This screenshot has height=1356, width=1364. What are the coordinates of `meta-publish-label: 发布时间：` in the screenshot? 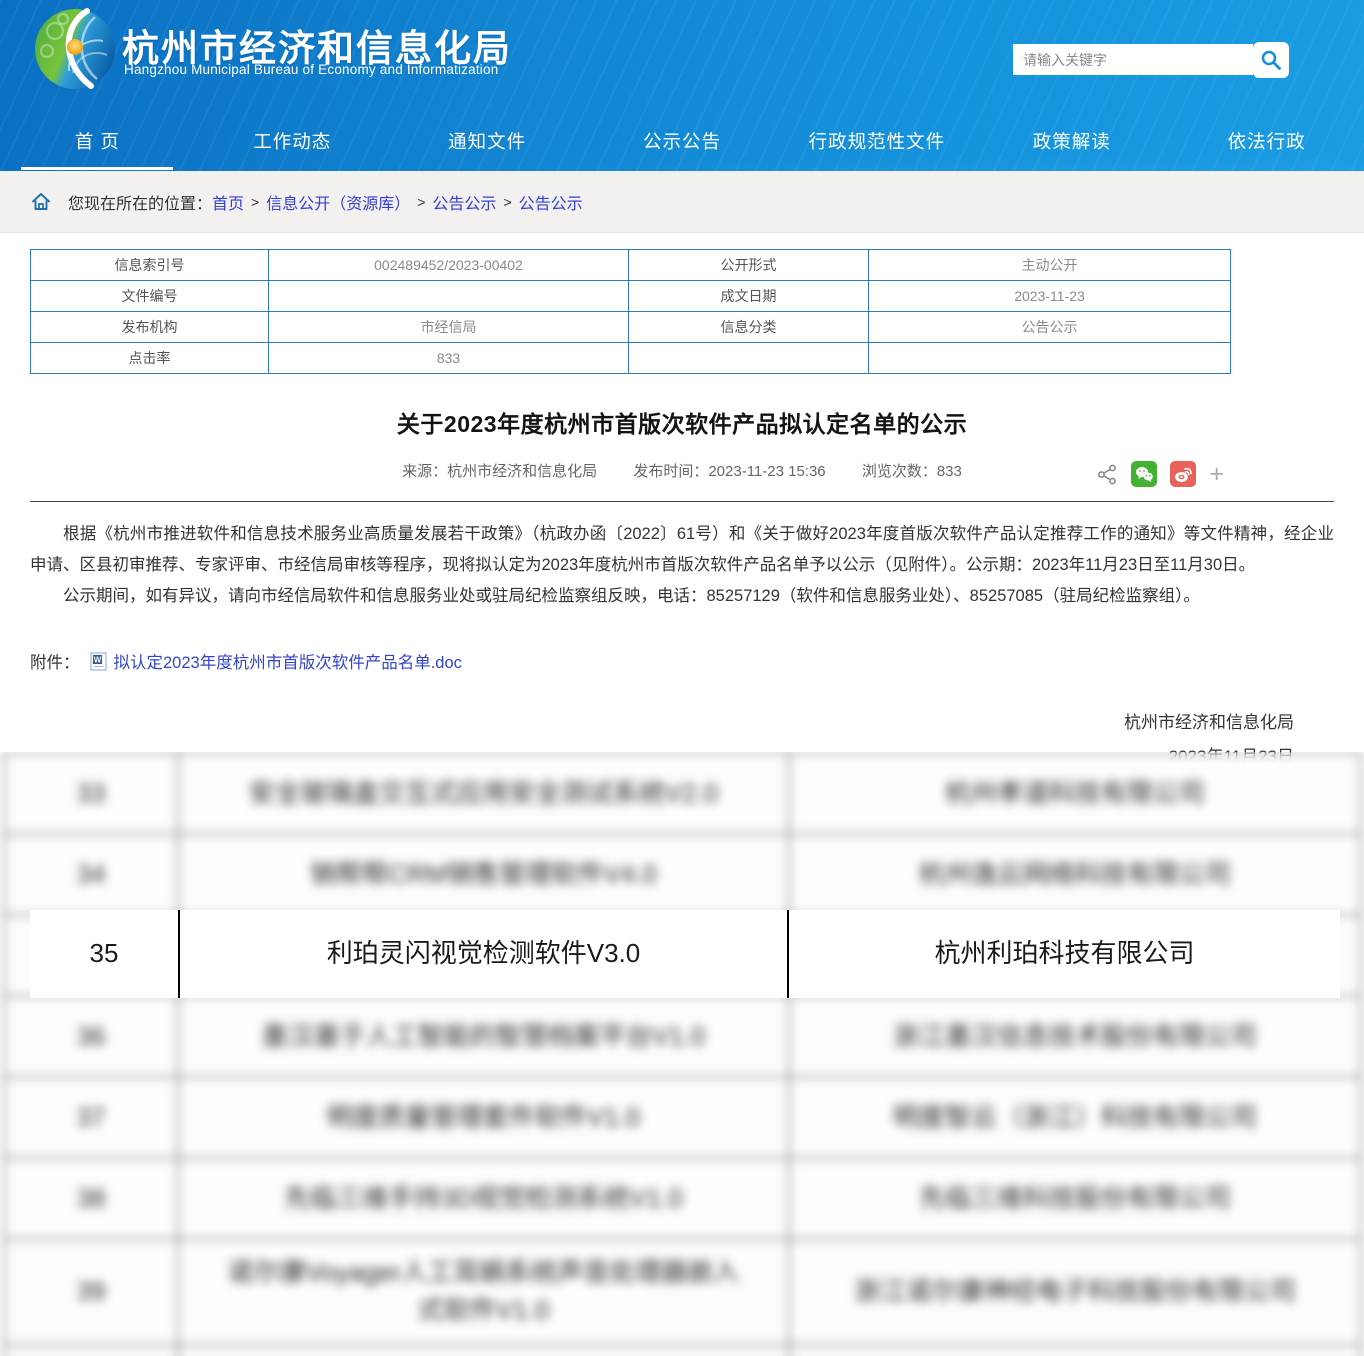 It's located at (671, 471).